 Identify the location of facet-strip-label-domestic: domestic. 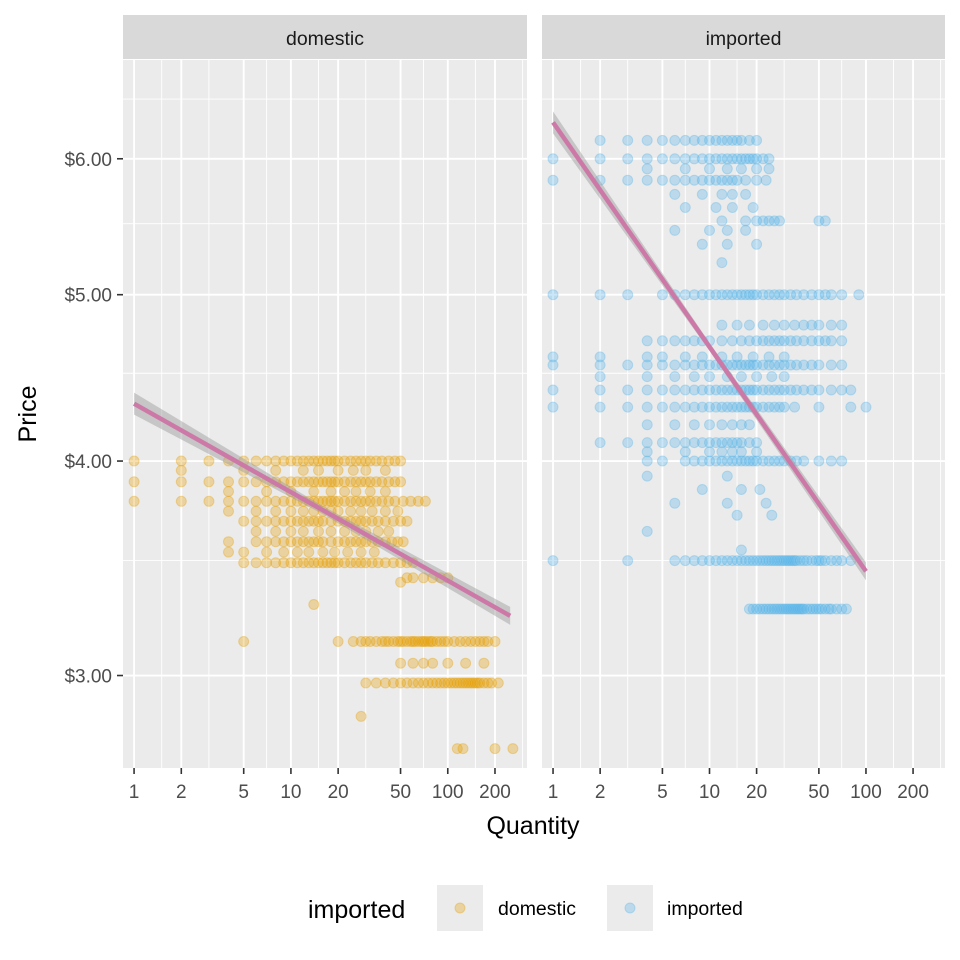
(325, 39).